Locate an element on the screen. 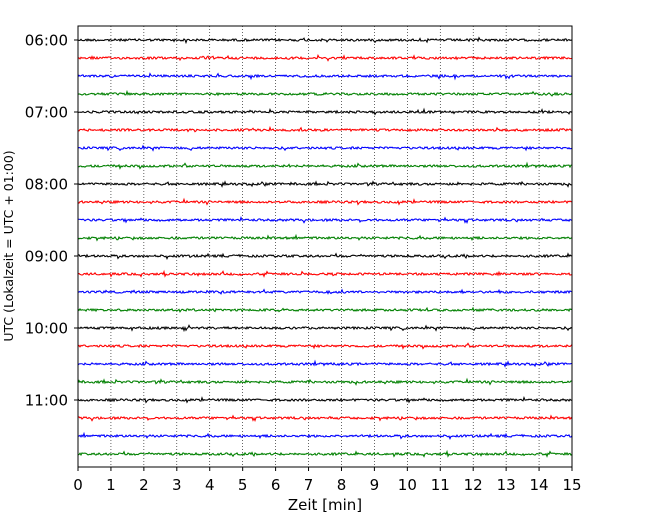  x-tick-label: 6 is located at coordinates (276, 485).